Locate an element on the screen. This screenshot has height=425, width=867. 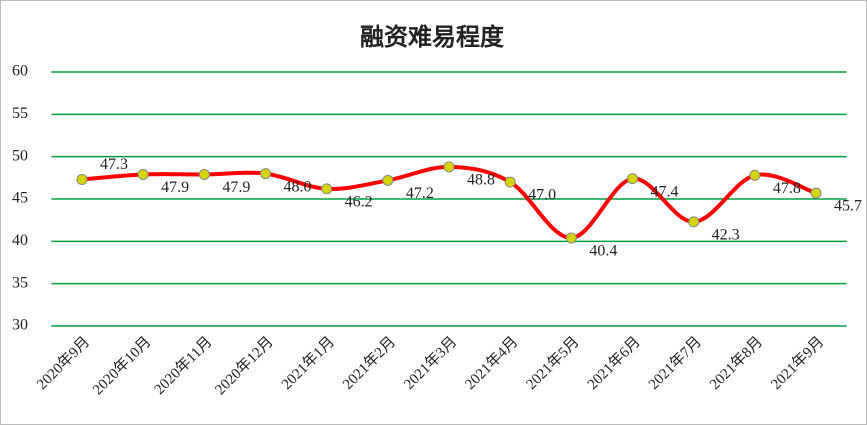
data-label: 40.4 is located at coordinates (603, 251).